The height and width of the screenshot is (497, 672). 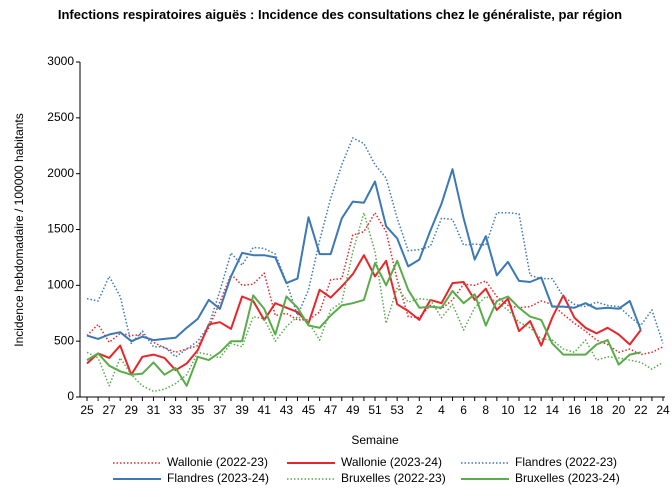 What do you see at coordinates (397, 410) in the screenshot?
I see `x-tick-label: 53` at bounding box center [397, 410].